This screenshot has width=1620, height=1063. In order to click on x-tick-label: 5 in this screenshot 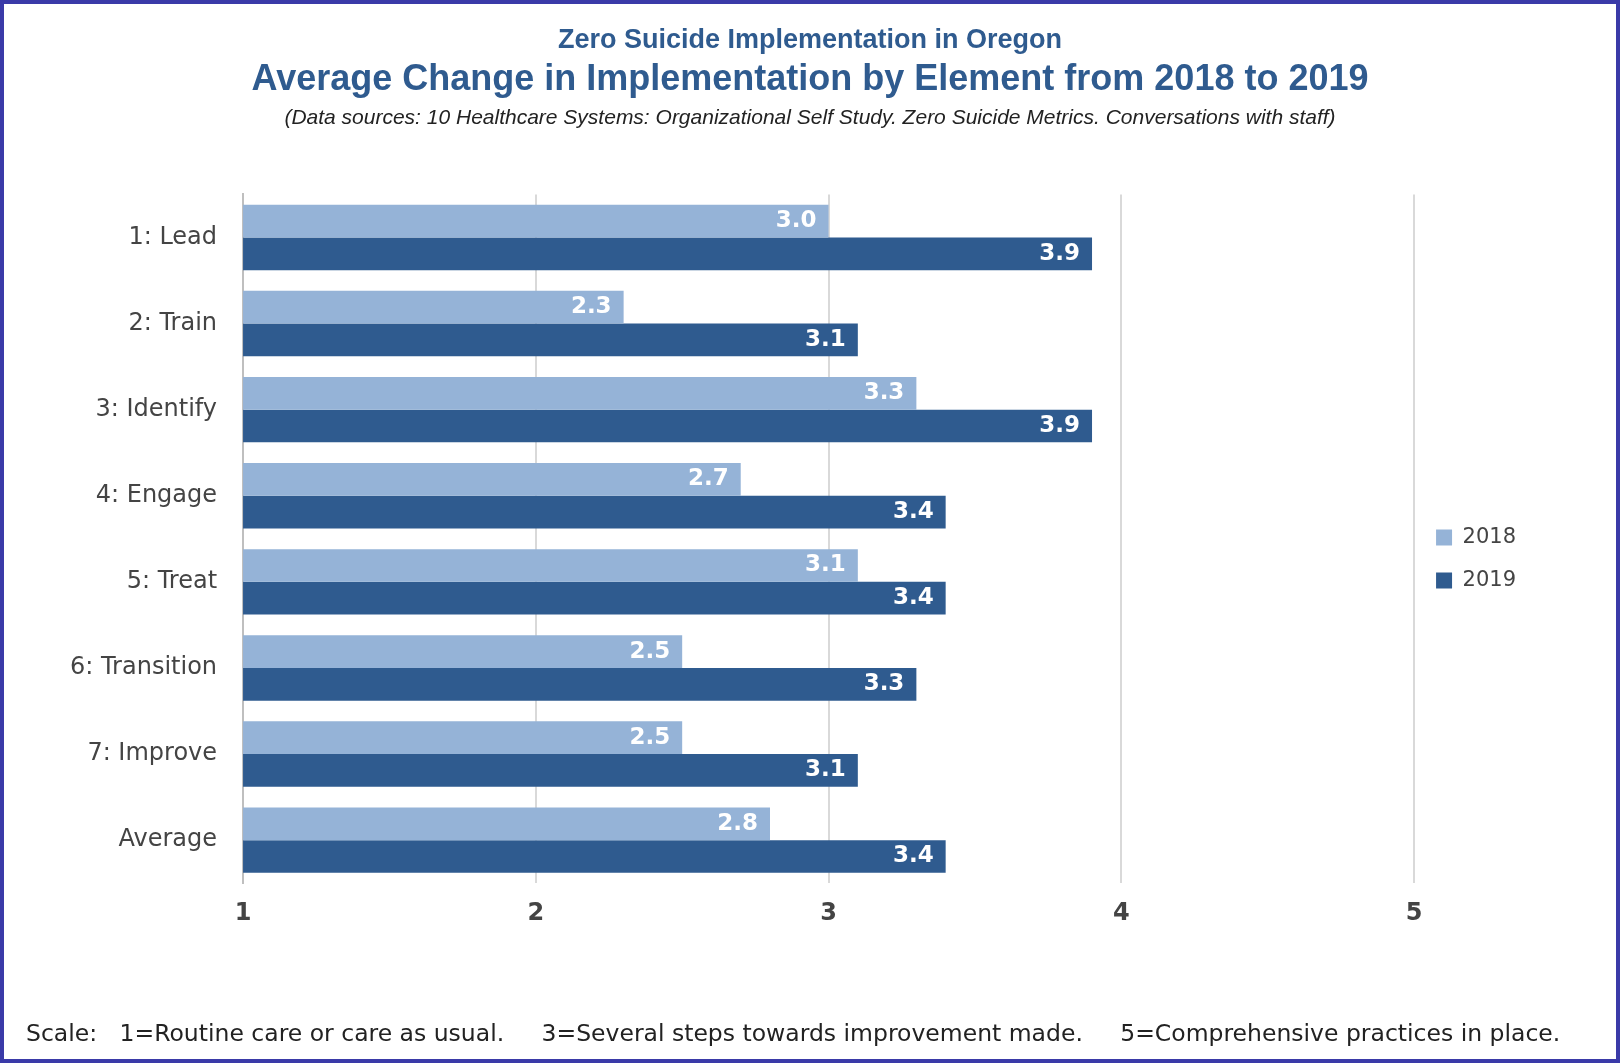, I will do `click(1414, 911)`.